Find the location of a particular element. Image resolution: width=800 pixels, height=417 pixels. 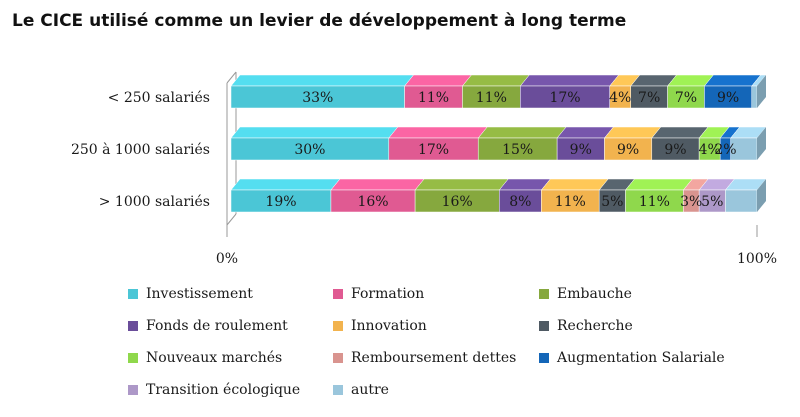

legend-swatch-embauche is located at coordinates (544, 294).